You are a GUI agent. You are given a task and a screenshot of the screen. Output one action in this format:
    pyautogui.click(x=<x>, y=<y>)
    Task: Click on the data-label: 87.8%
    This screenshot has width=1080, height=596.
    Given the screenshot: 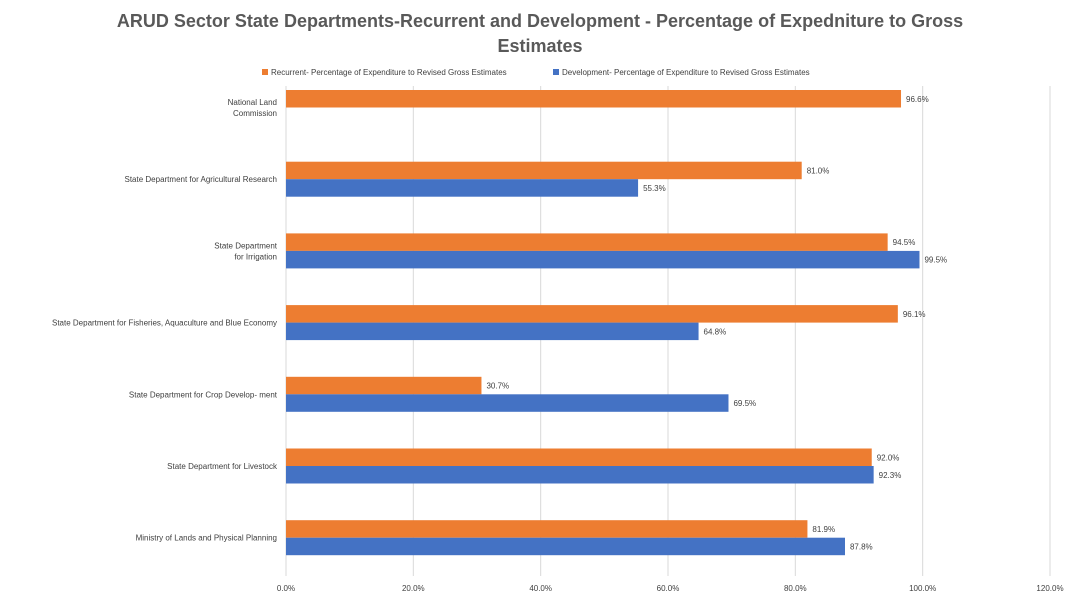 What is the action you would take?
    pyautogui.click(x=861, y=546)
    